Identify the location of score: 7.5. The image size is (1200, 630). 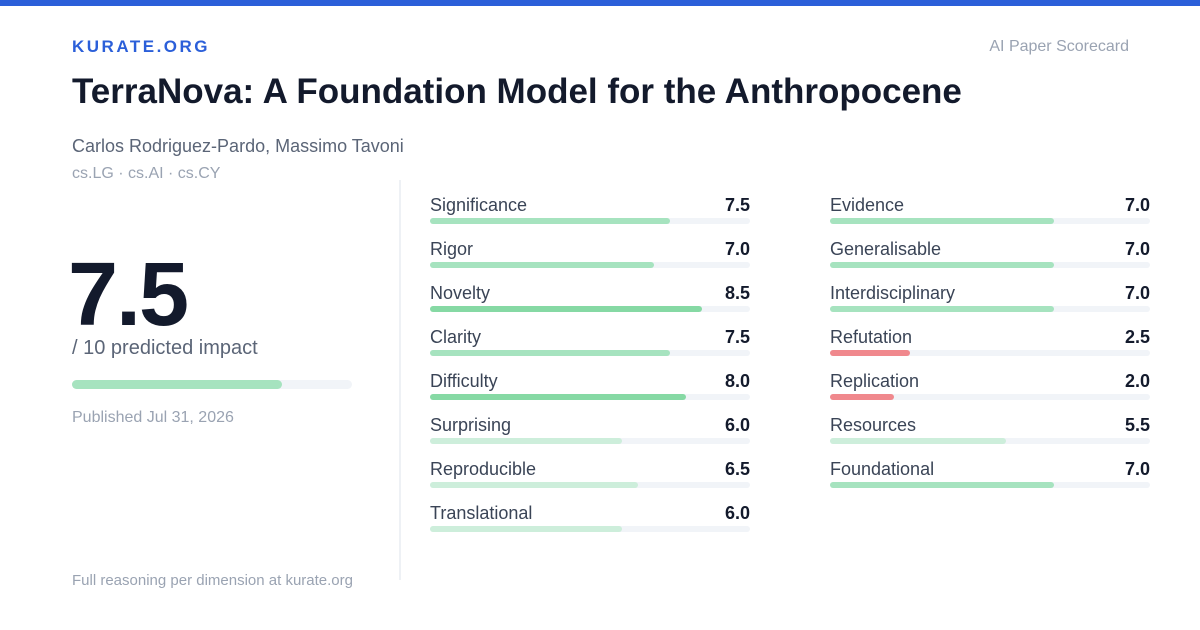
(128, 295).